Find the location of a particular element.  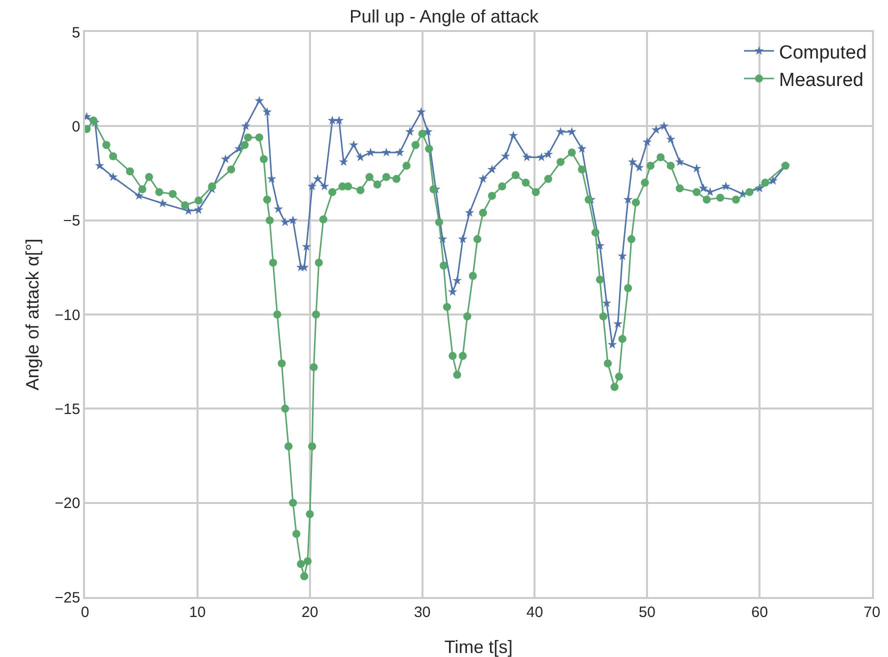

y-axis-title: Angle of attack α[°] is located at coordinates (32, 314).